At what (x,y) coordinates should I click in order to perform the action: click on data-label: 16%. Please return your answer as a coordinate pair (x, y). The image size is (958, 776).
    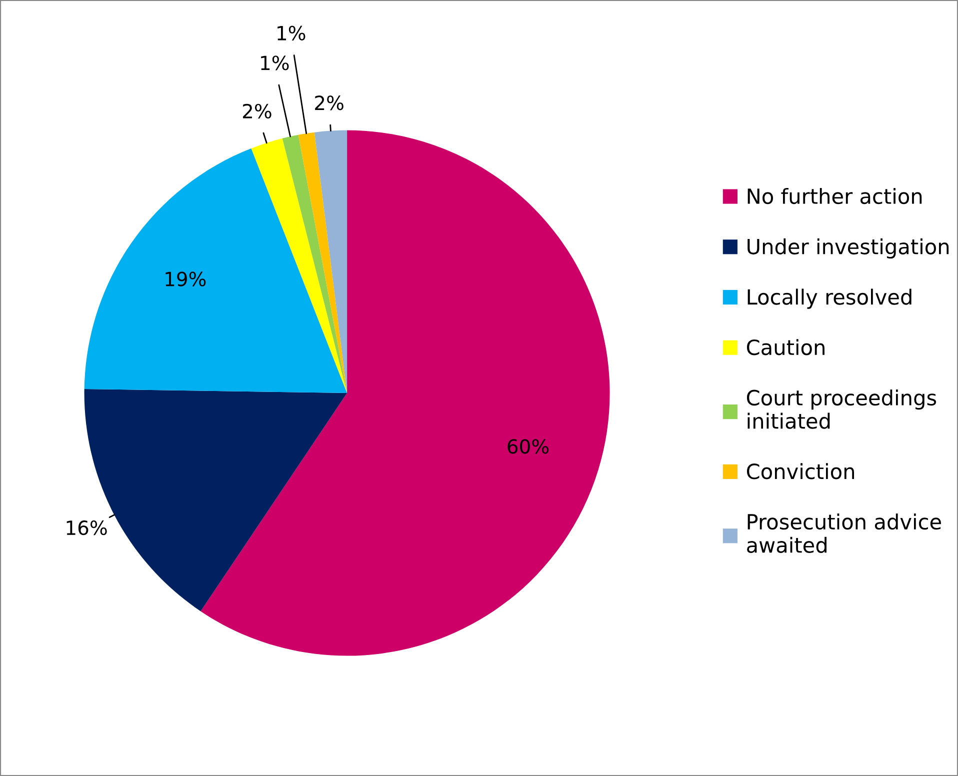
    Looking at the image, I should click on (86, 528).